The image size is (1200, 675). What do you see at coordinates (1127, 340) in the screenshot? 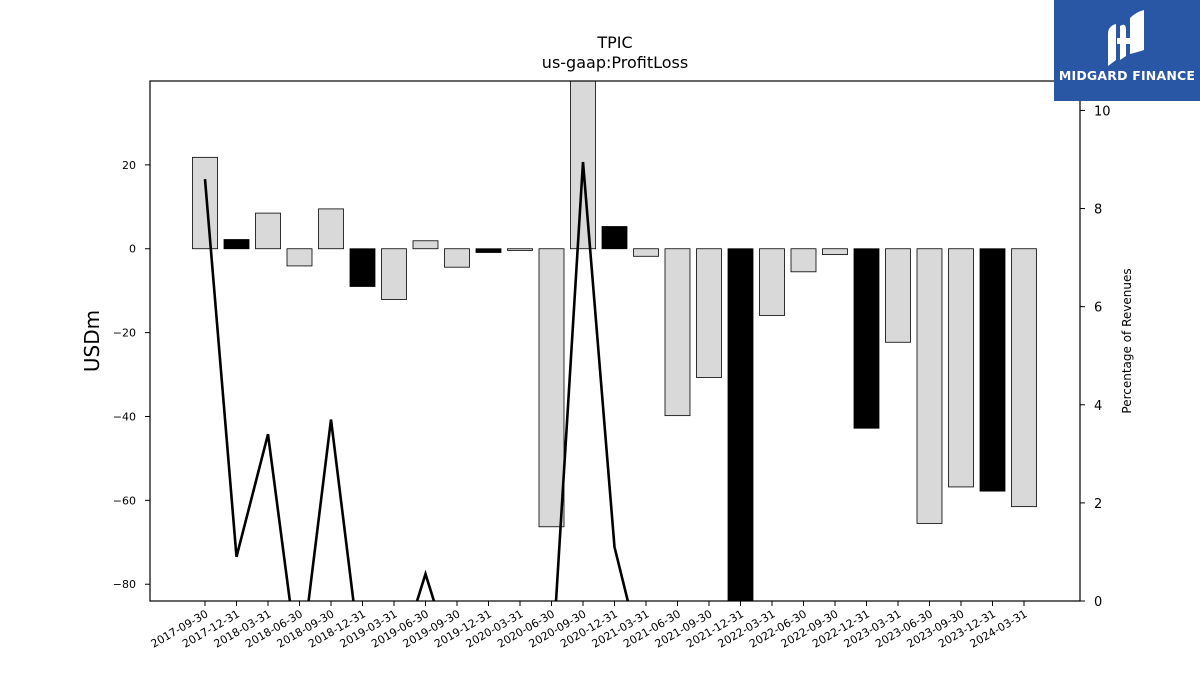
I see `y2-axis-label: Percentage of Revenues` at bounding box center [1127, 340].